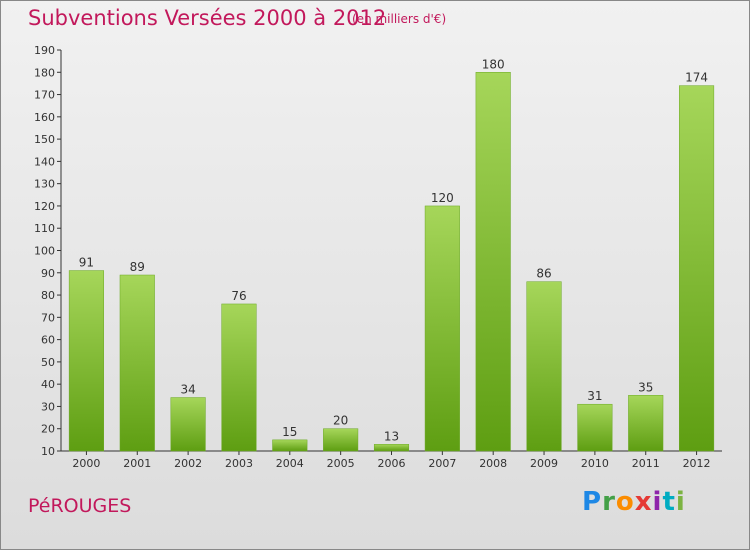 This screenshot has height=550, width=750. What do you see at coordinates (594, 396) in the screenshot?
I see `data-label: 31` at bounding box center [594, 396].